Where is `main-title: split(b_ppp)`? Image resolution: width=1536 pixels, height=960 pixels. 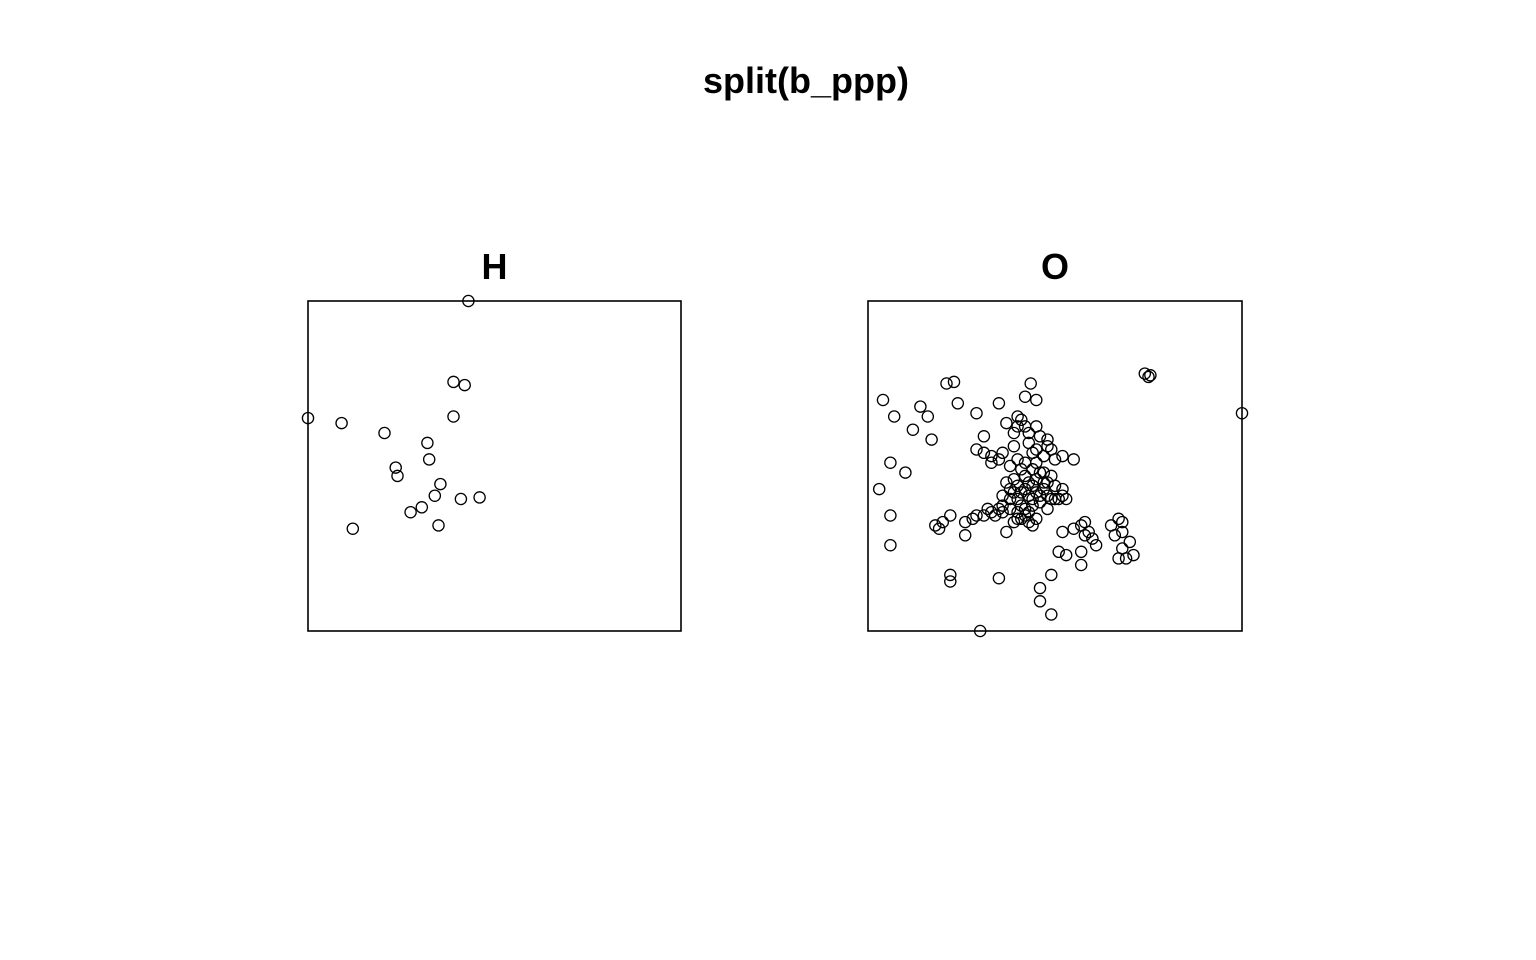 main-title: split(b_ppp) is located at coordinates (806, 80).